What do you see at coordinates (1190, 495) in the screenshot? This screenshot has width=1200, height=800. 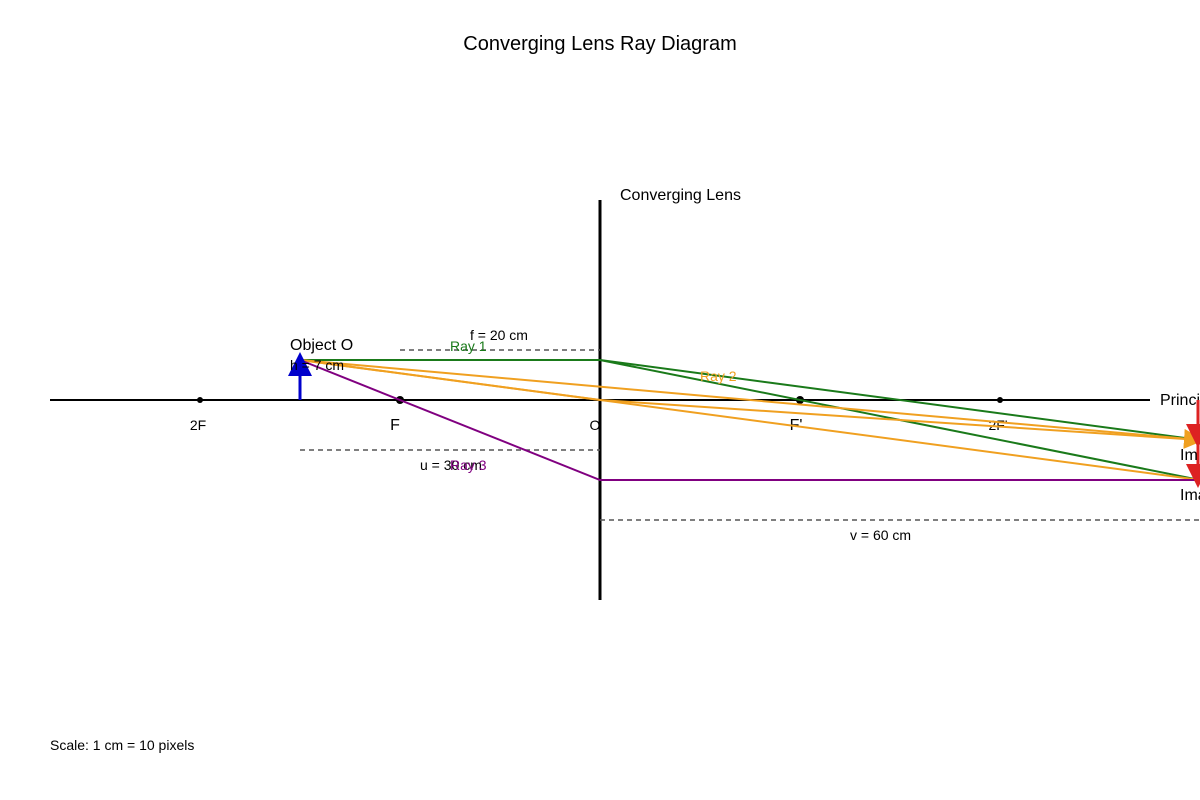 I see `image-label-lower: Ima` at bounding box center [1190, 495].